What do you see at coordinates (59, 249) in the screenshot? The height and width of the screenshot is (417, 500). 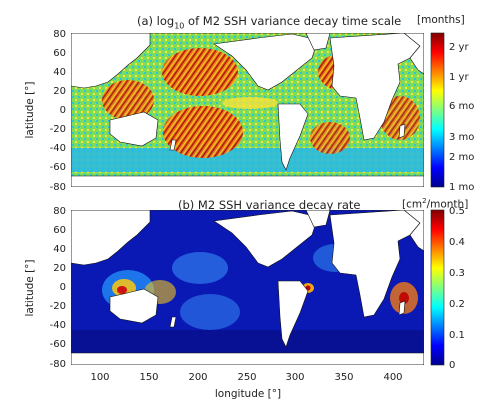 I see `panel-b-ytick-40: 40` at bounding box center [59, 249].